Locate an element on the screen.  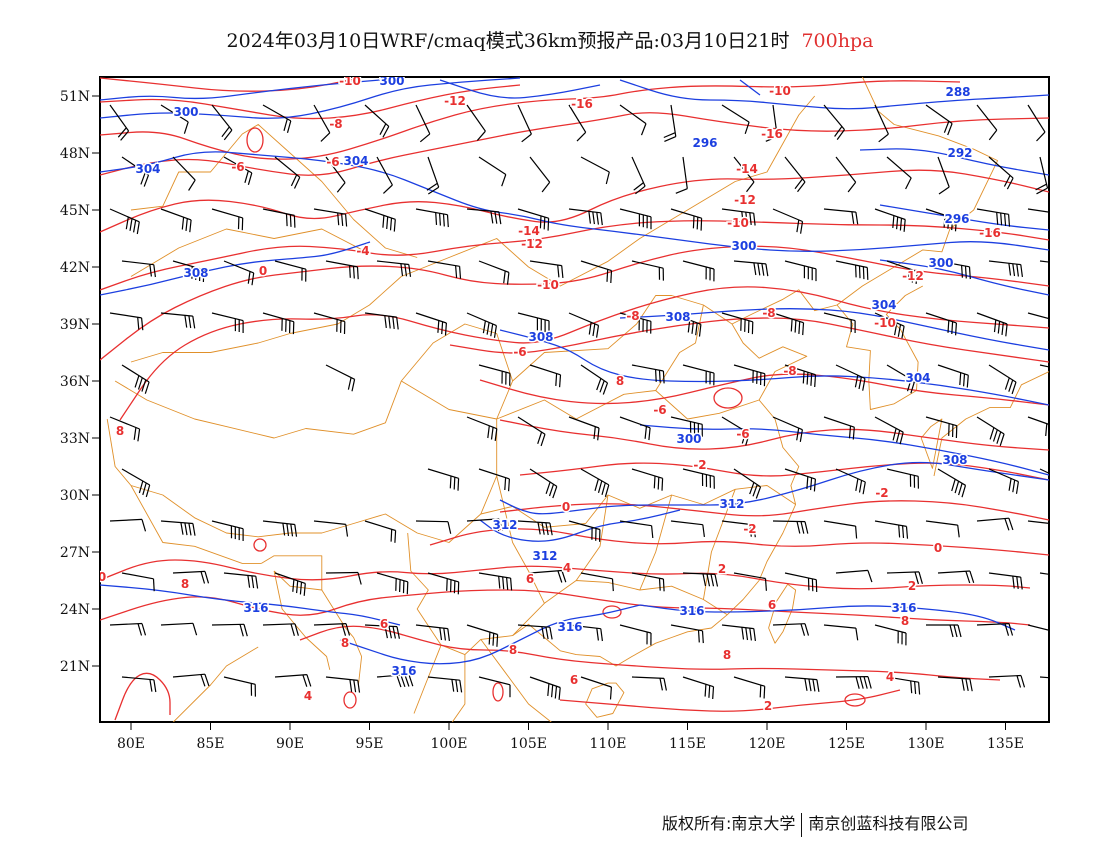
lat-tick-label: 30N is located at coordinates (75, 496).